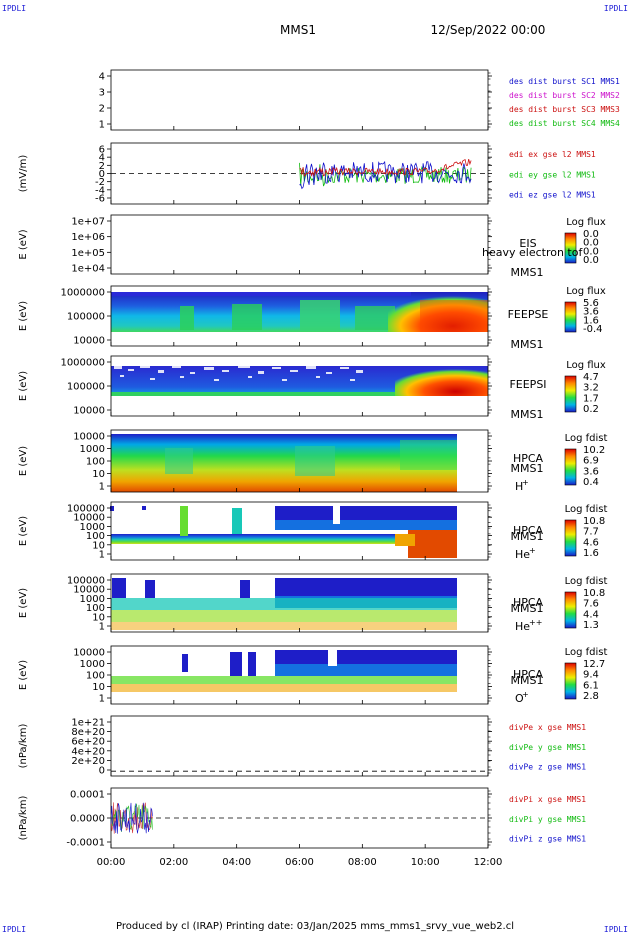 This screenshot has width=630, height=934. Describe the element at coordinates (586, 222) in the screenshot. I see `colorbar-title-eis: Log flux` at that location.